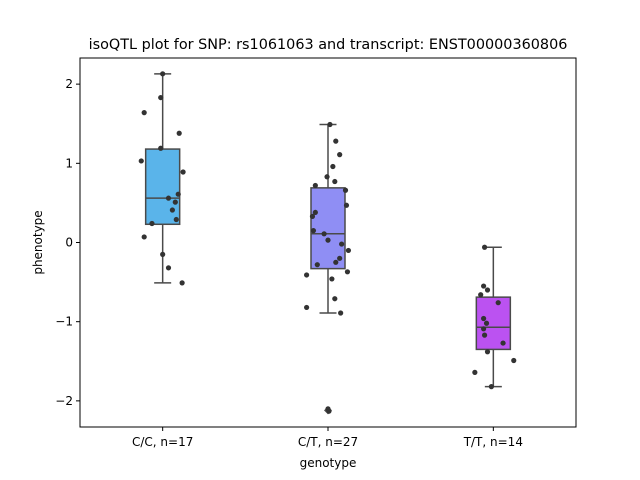  Describe the element at coordinates (69, 84) in the screenshot. I see `y-tick-label: 2` at that location.